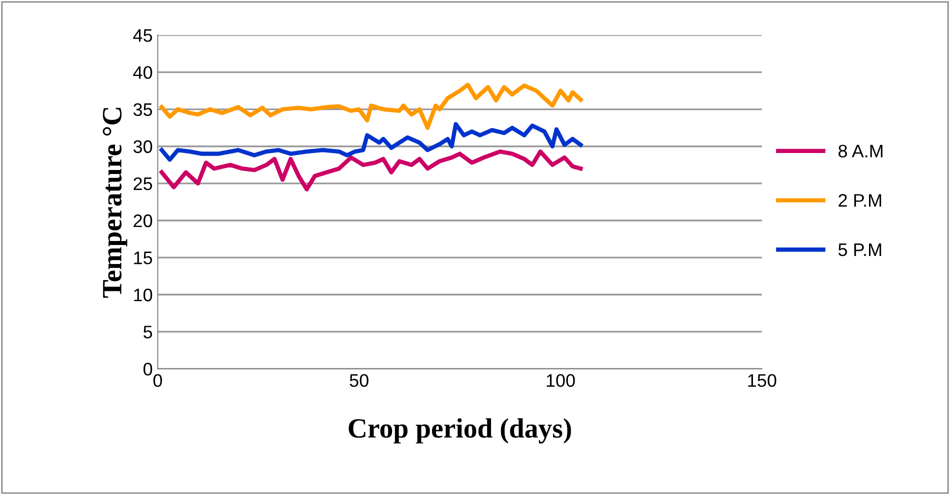 The image size is (950, 495). Describe the element at coordinates (142, 35) in the screenshot. I see `y-tick-label: 45` at that location.